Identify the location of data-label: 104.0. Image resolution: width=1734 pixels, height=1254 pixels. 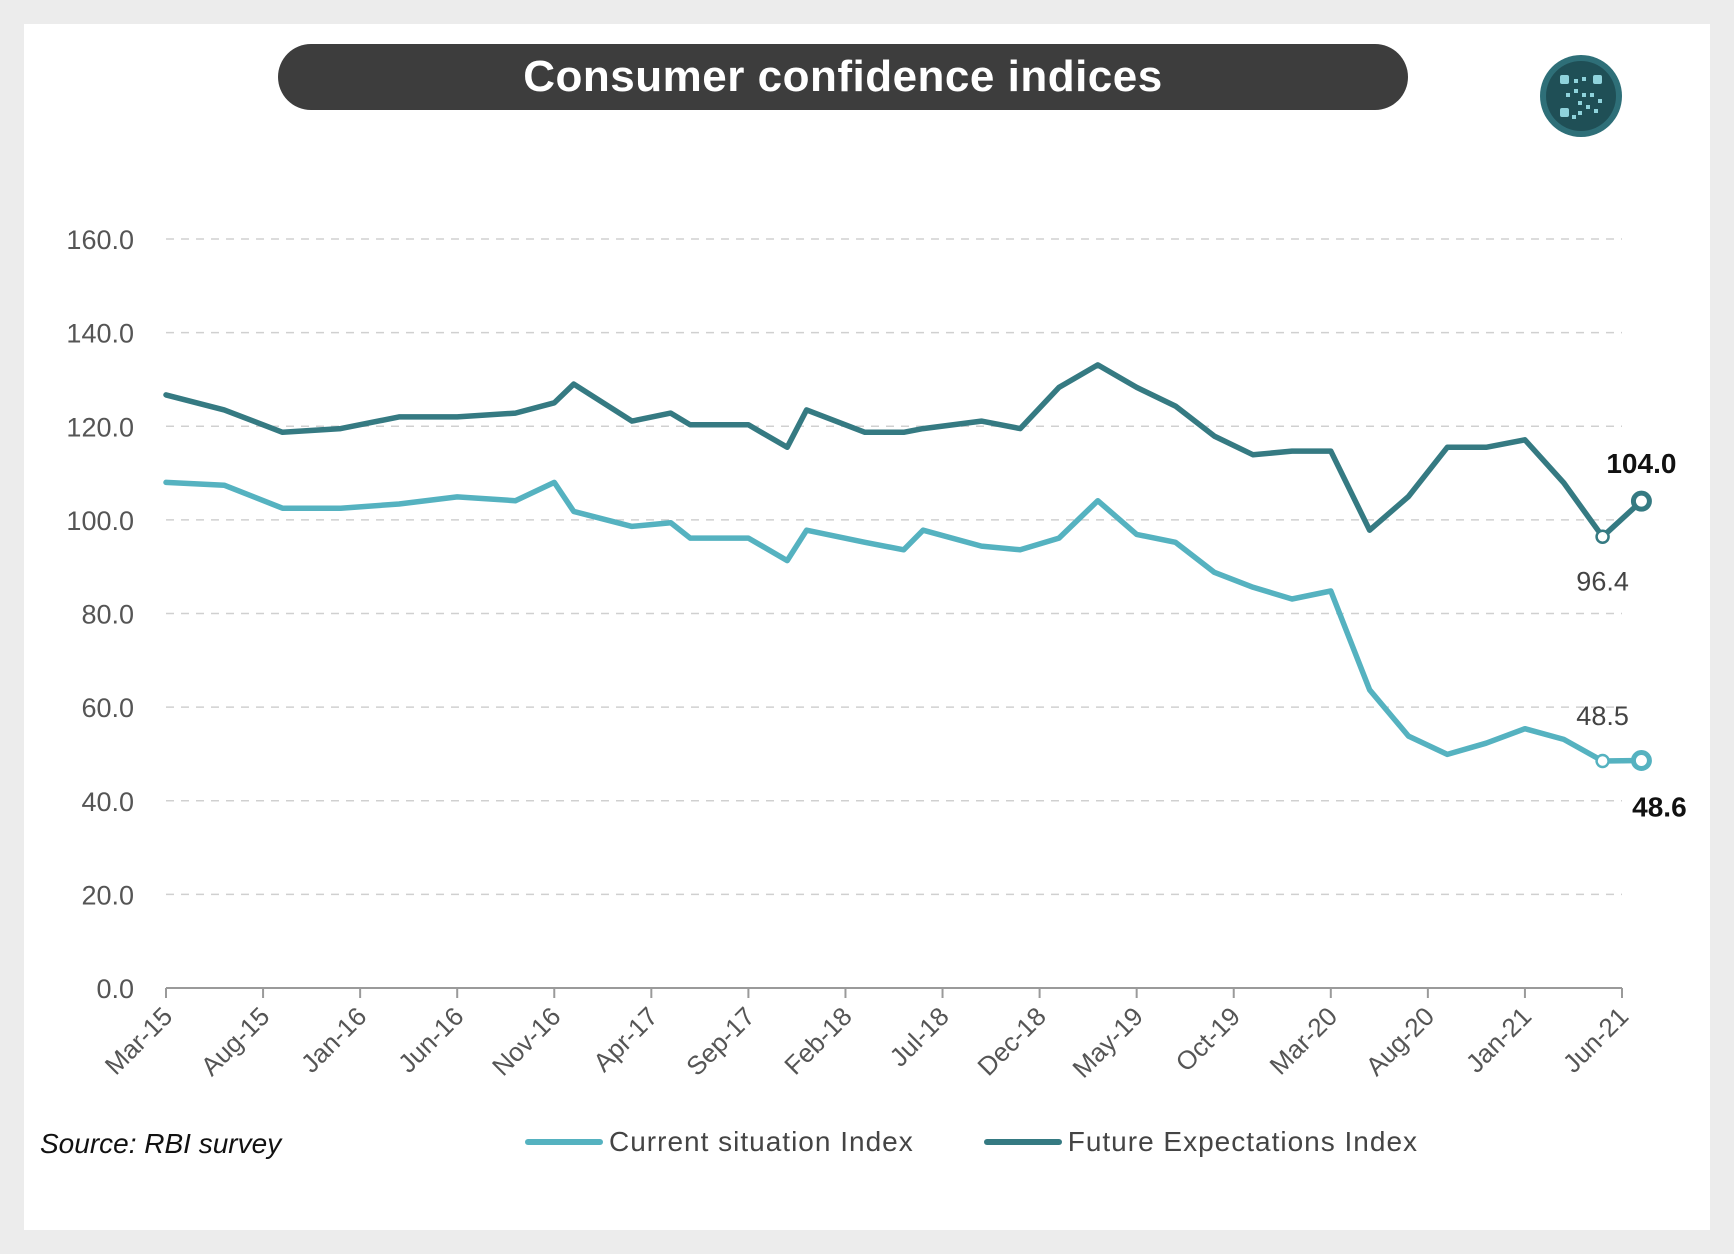
(1641, 463).